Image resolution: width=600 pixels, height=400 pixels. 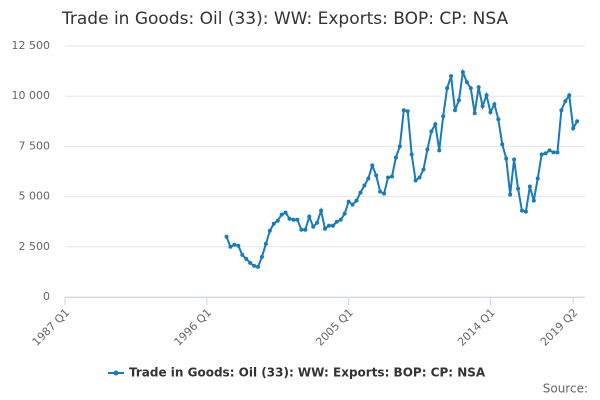 I want to click on y-tick-label: 5 000, so click(x=35, y=196).